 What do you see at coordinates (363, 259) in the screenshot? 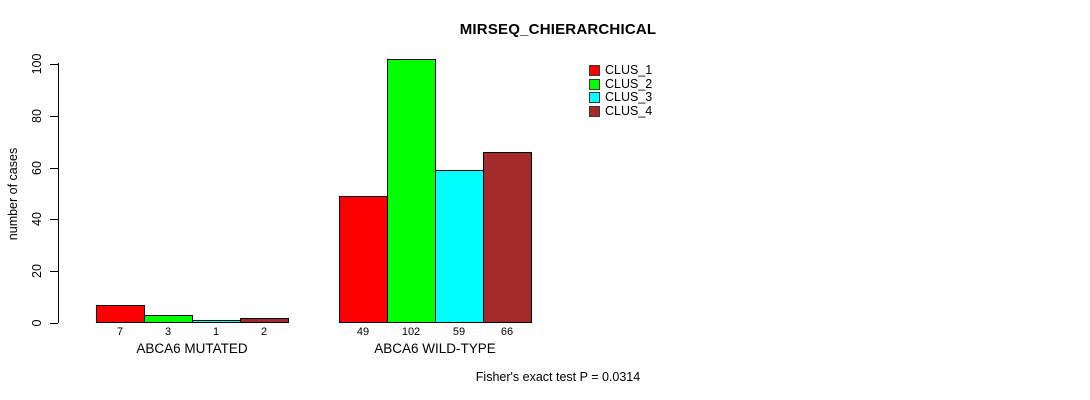
I see `bar-clus_1-wild-type` at bounding box center [363, 259].